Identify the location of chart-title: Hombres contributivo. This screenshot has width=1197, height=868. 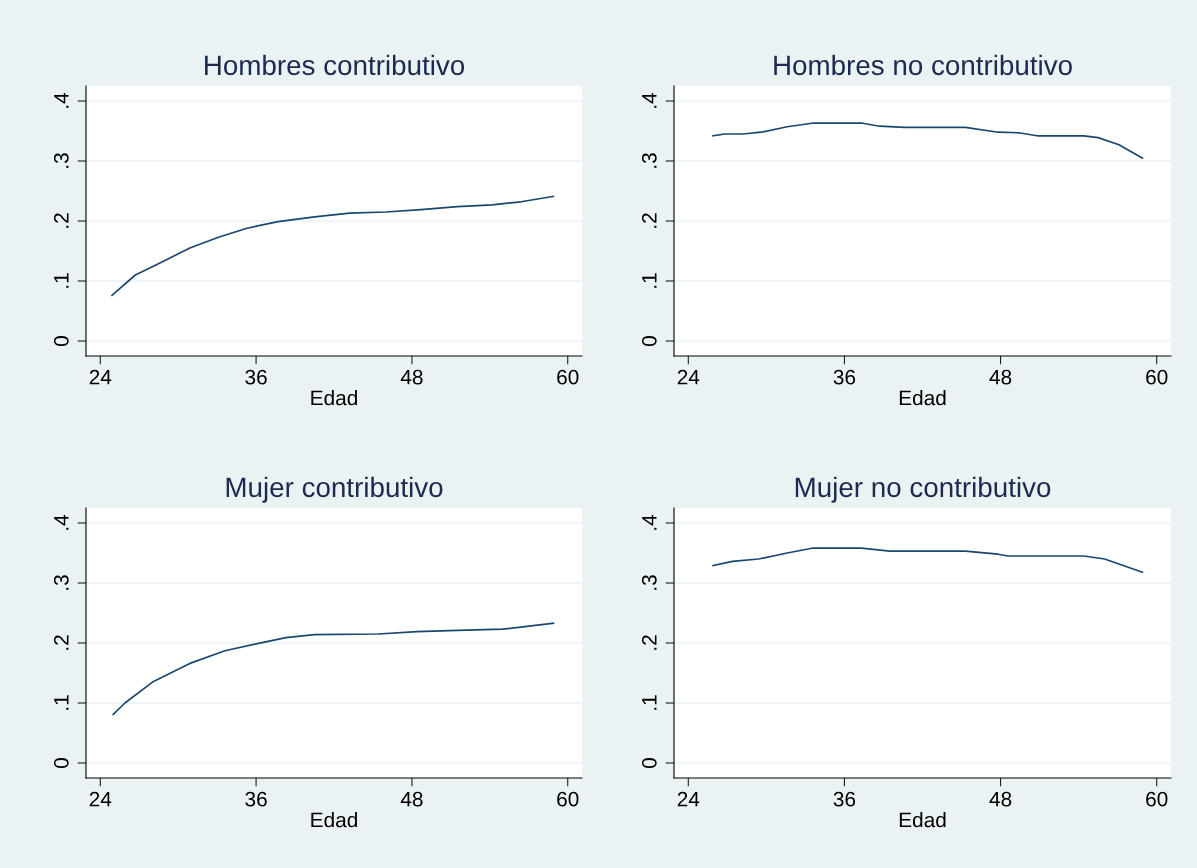
(335, 65).